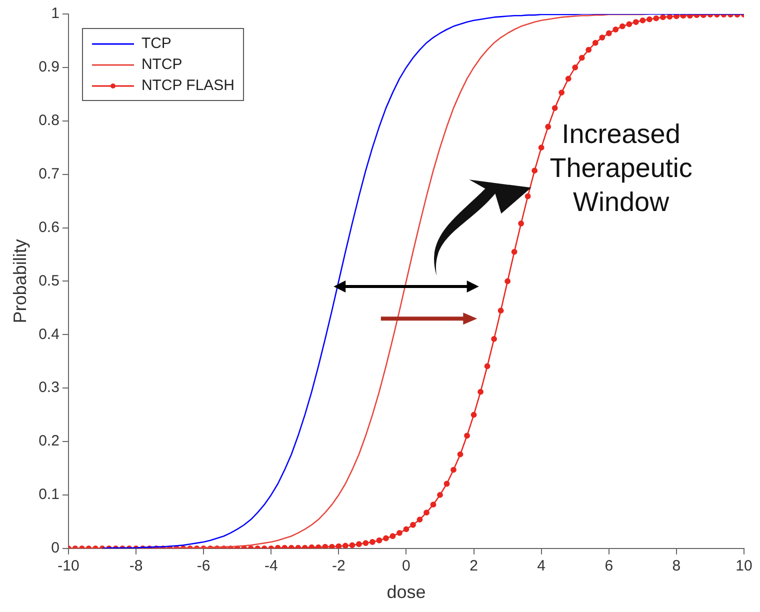  I want to click on y-tick-label: 0.5, so click(49, 281).